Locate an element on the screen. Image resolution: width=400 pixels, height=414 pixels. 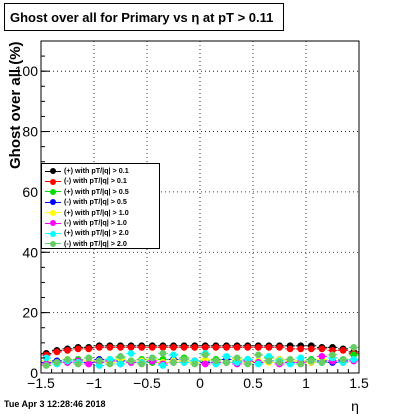
y-tick-label: 40 is located at coordinates (30, 252).